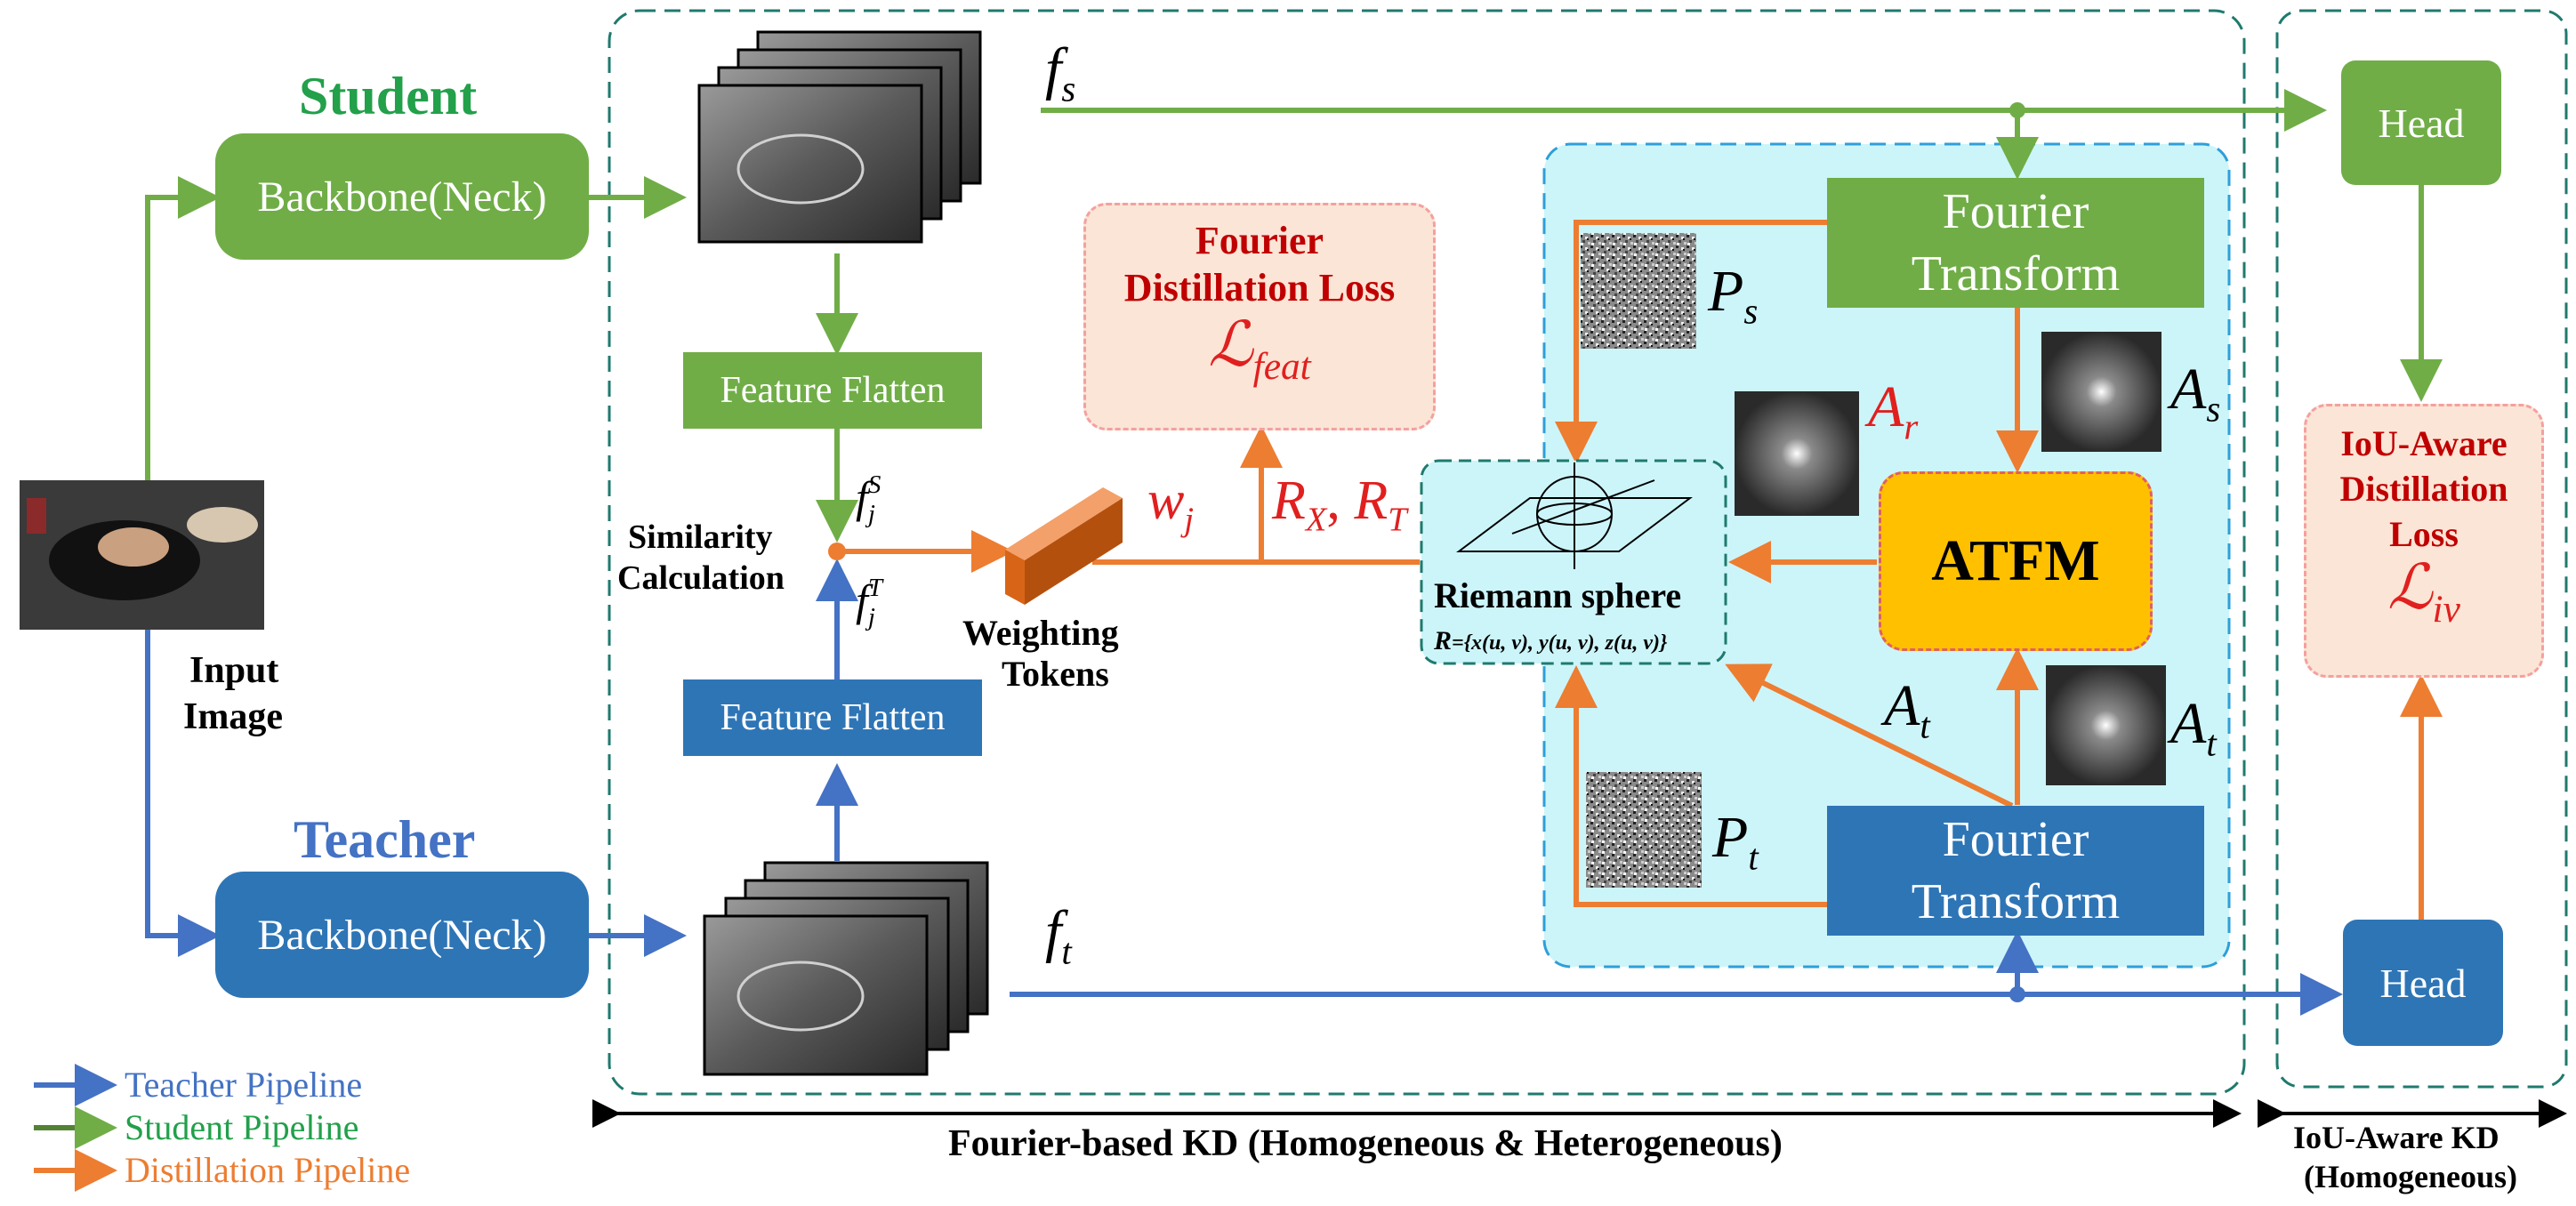  I want to click on iou-distillation-loss-box: IoU-Aware Distillation Loss ℒiv, so click(2424, 541).